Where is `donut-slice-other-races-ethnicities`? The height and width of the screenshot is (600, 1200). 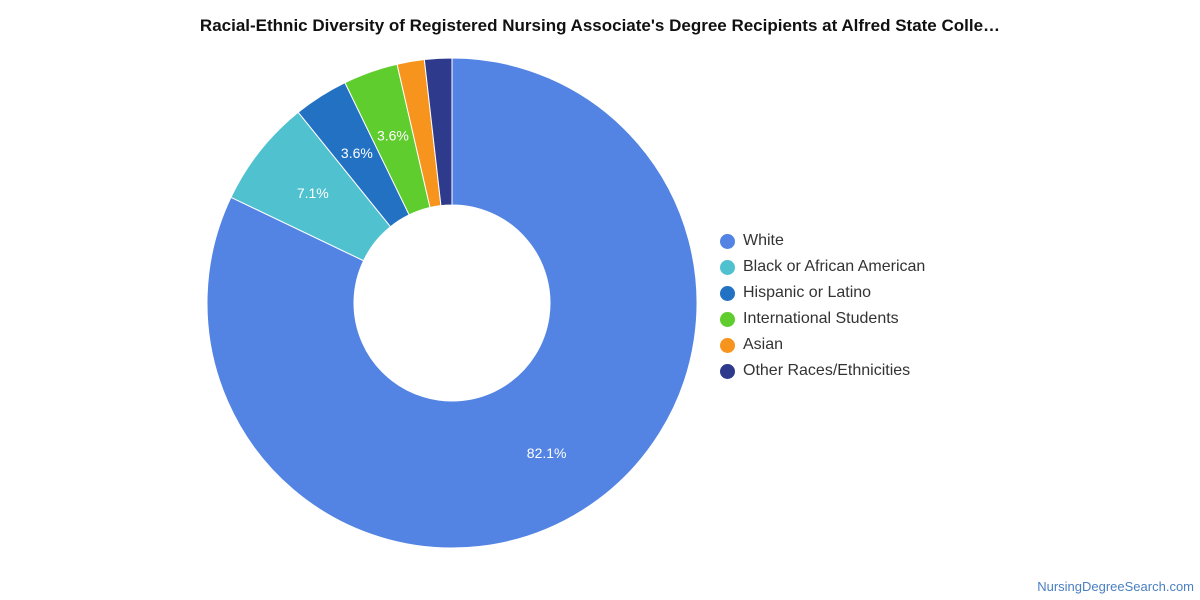
donut-slice-other-races-ethnicities is located at coordinates (438, 132).